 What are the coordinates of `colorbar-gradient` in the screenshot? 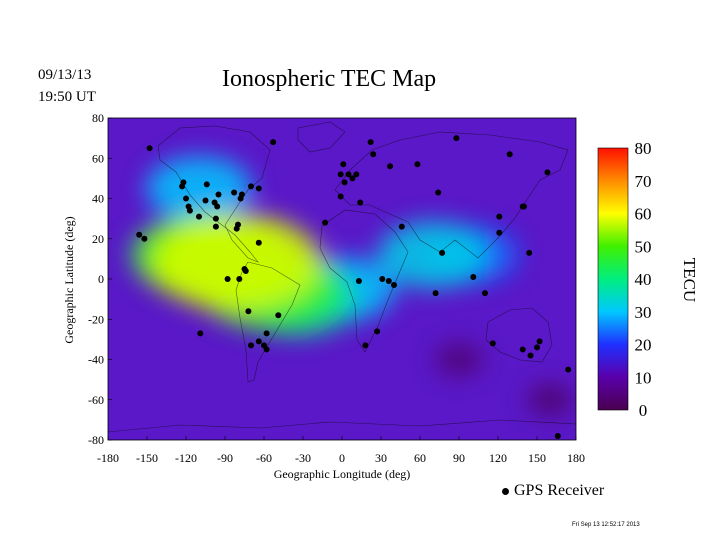 It's located at (613, 279).